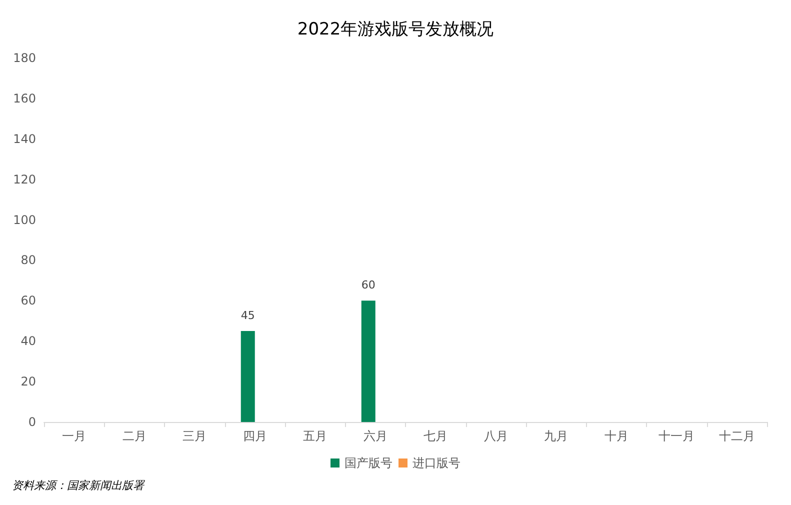 Image resolution: width=791 pixels, height=505 pixels. Describe the element at coordinates (78, 485) in the screenshot. I see `text: 资料来源：国家新闻出版署` at that location.